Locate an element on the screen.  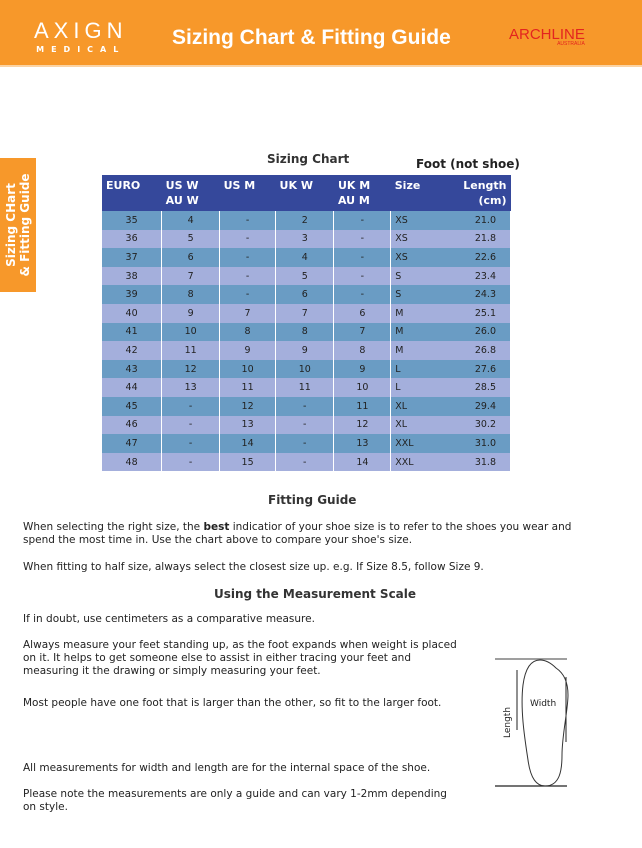
column-header: UK M AU M is located at coordinates (362, 193).